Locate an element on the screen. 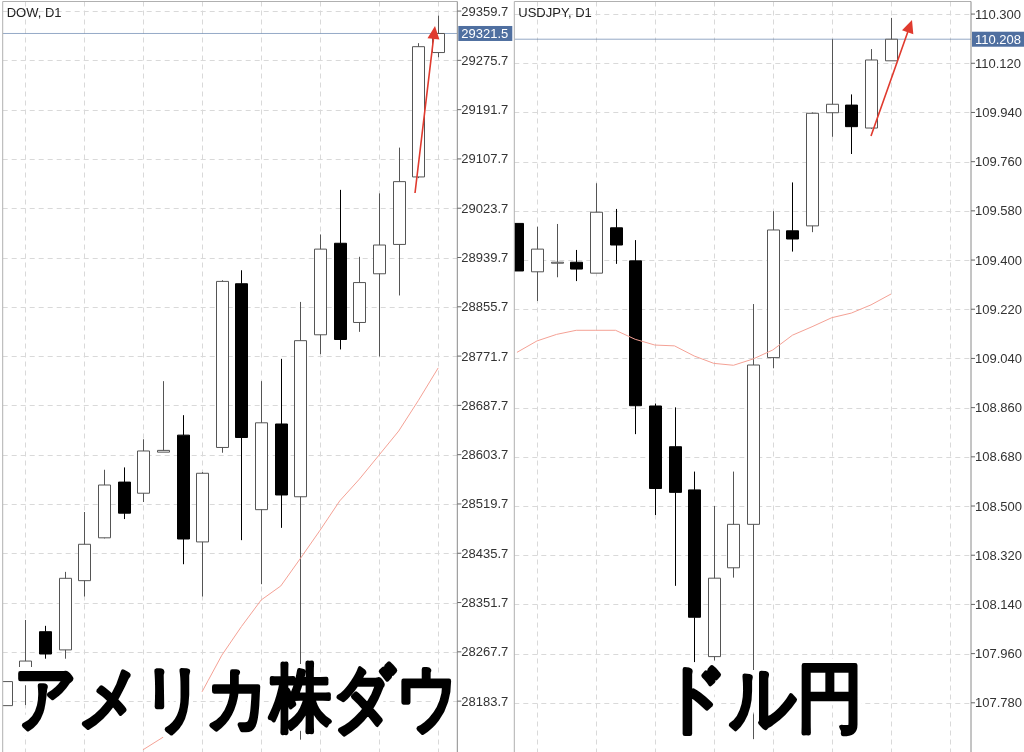  y-tick-label: 29275.7 is located at coordinates (485, 60).